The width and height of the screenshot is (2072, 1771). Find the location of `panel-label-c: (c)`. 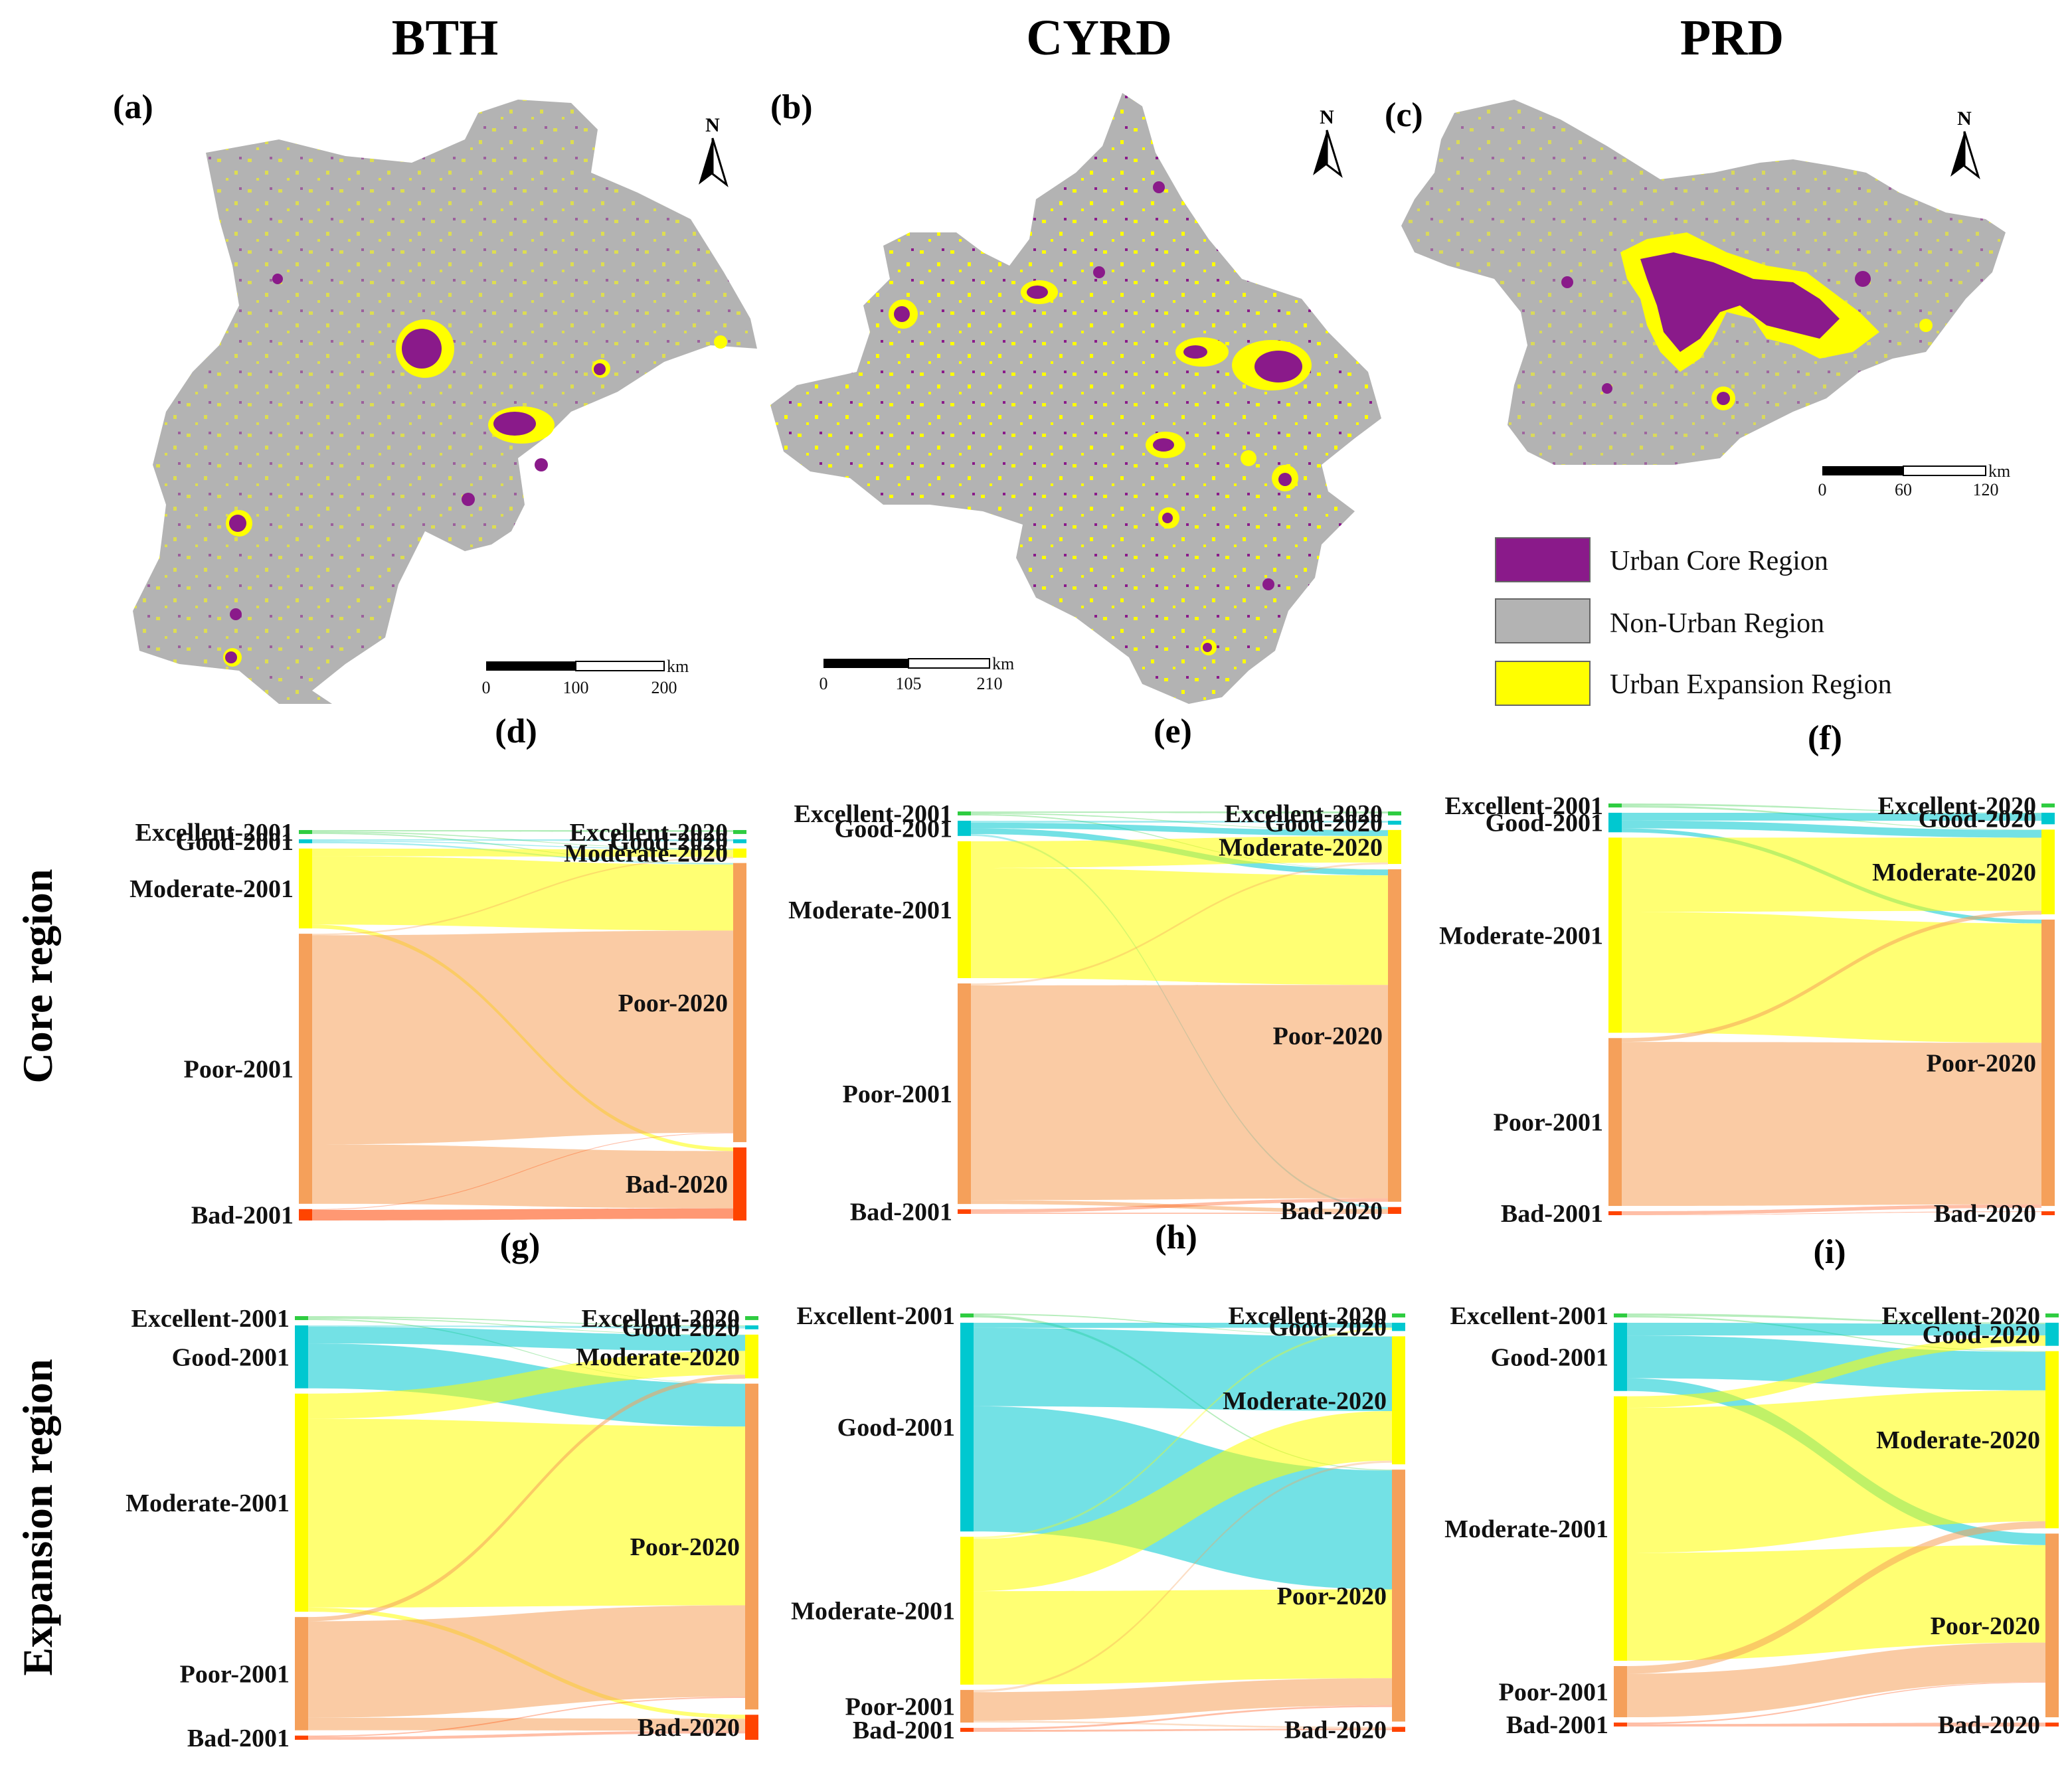

panel-label-c: (c) is located at coordinates (1404, 115).